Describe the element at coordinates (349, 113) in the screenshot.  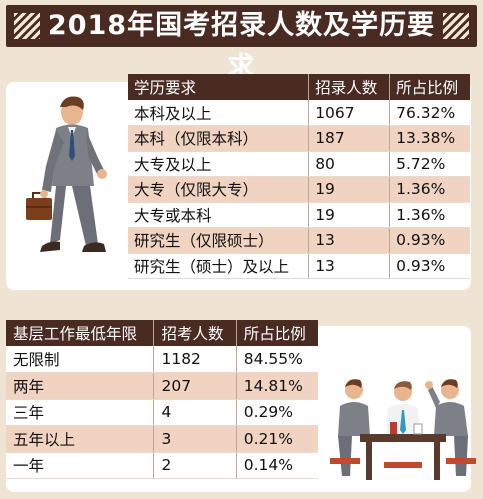
I see `table-cell: 1067` at that location.